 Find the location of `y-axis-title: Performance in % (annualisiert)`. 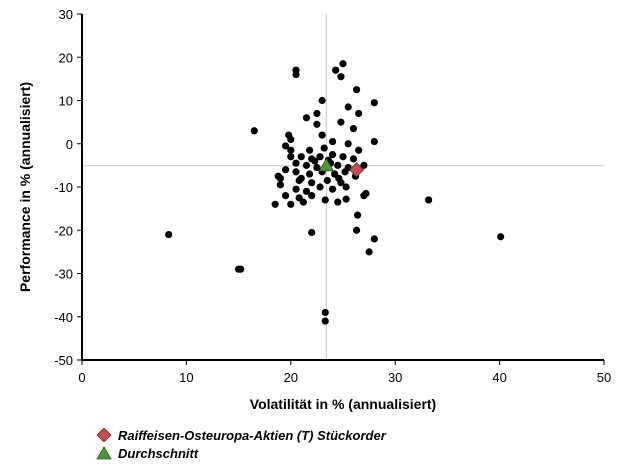

y-axis-title: Performance in % (annualisiert) is located at coordinates (25, 187).